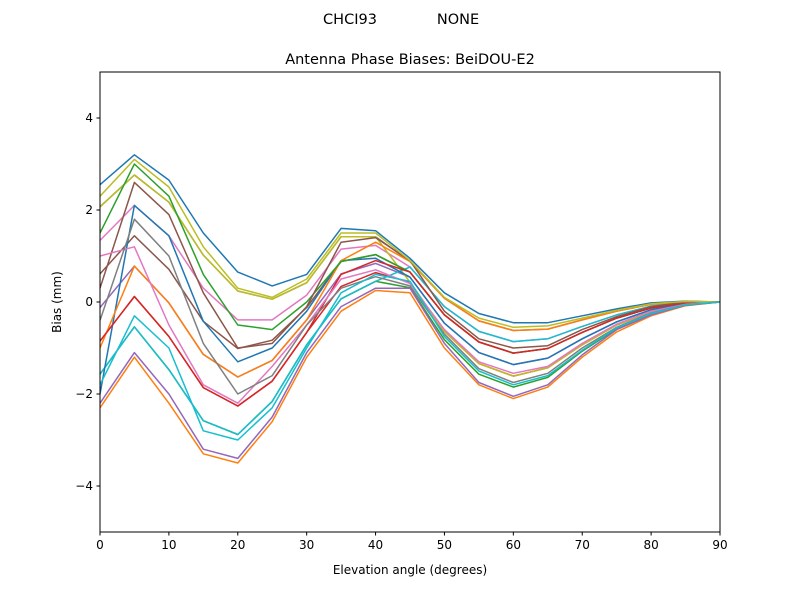  What do you see at coordinates (410, 570) in the screenshot?
I see `x-axis-label: Elevation angle (degrees)` at bounding box center [410, 570].